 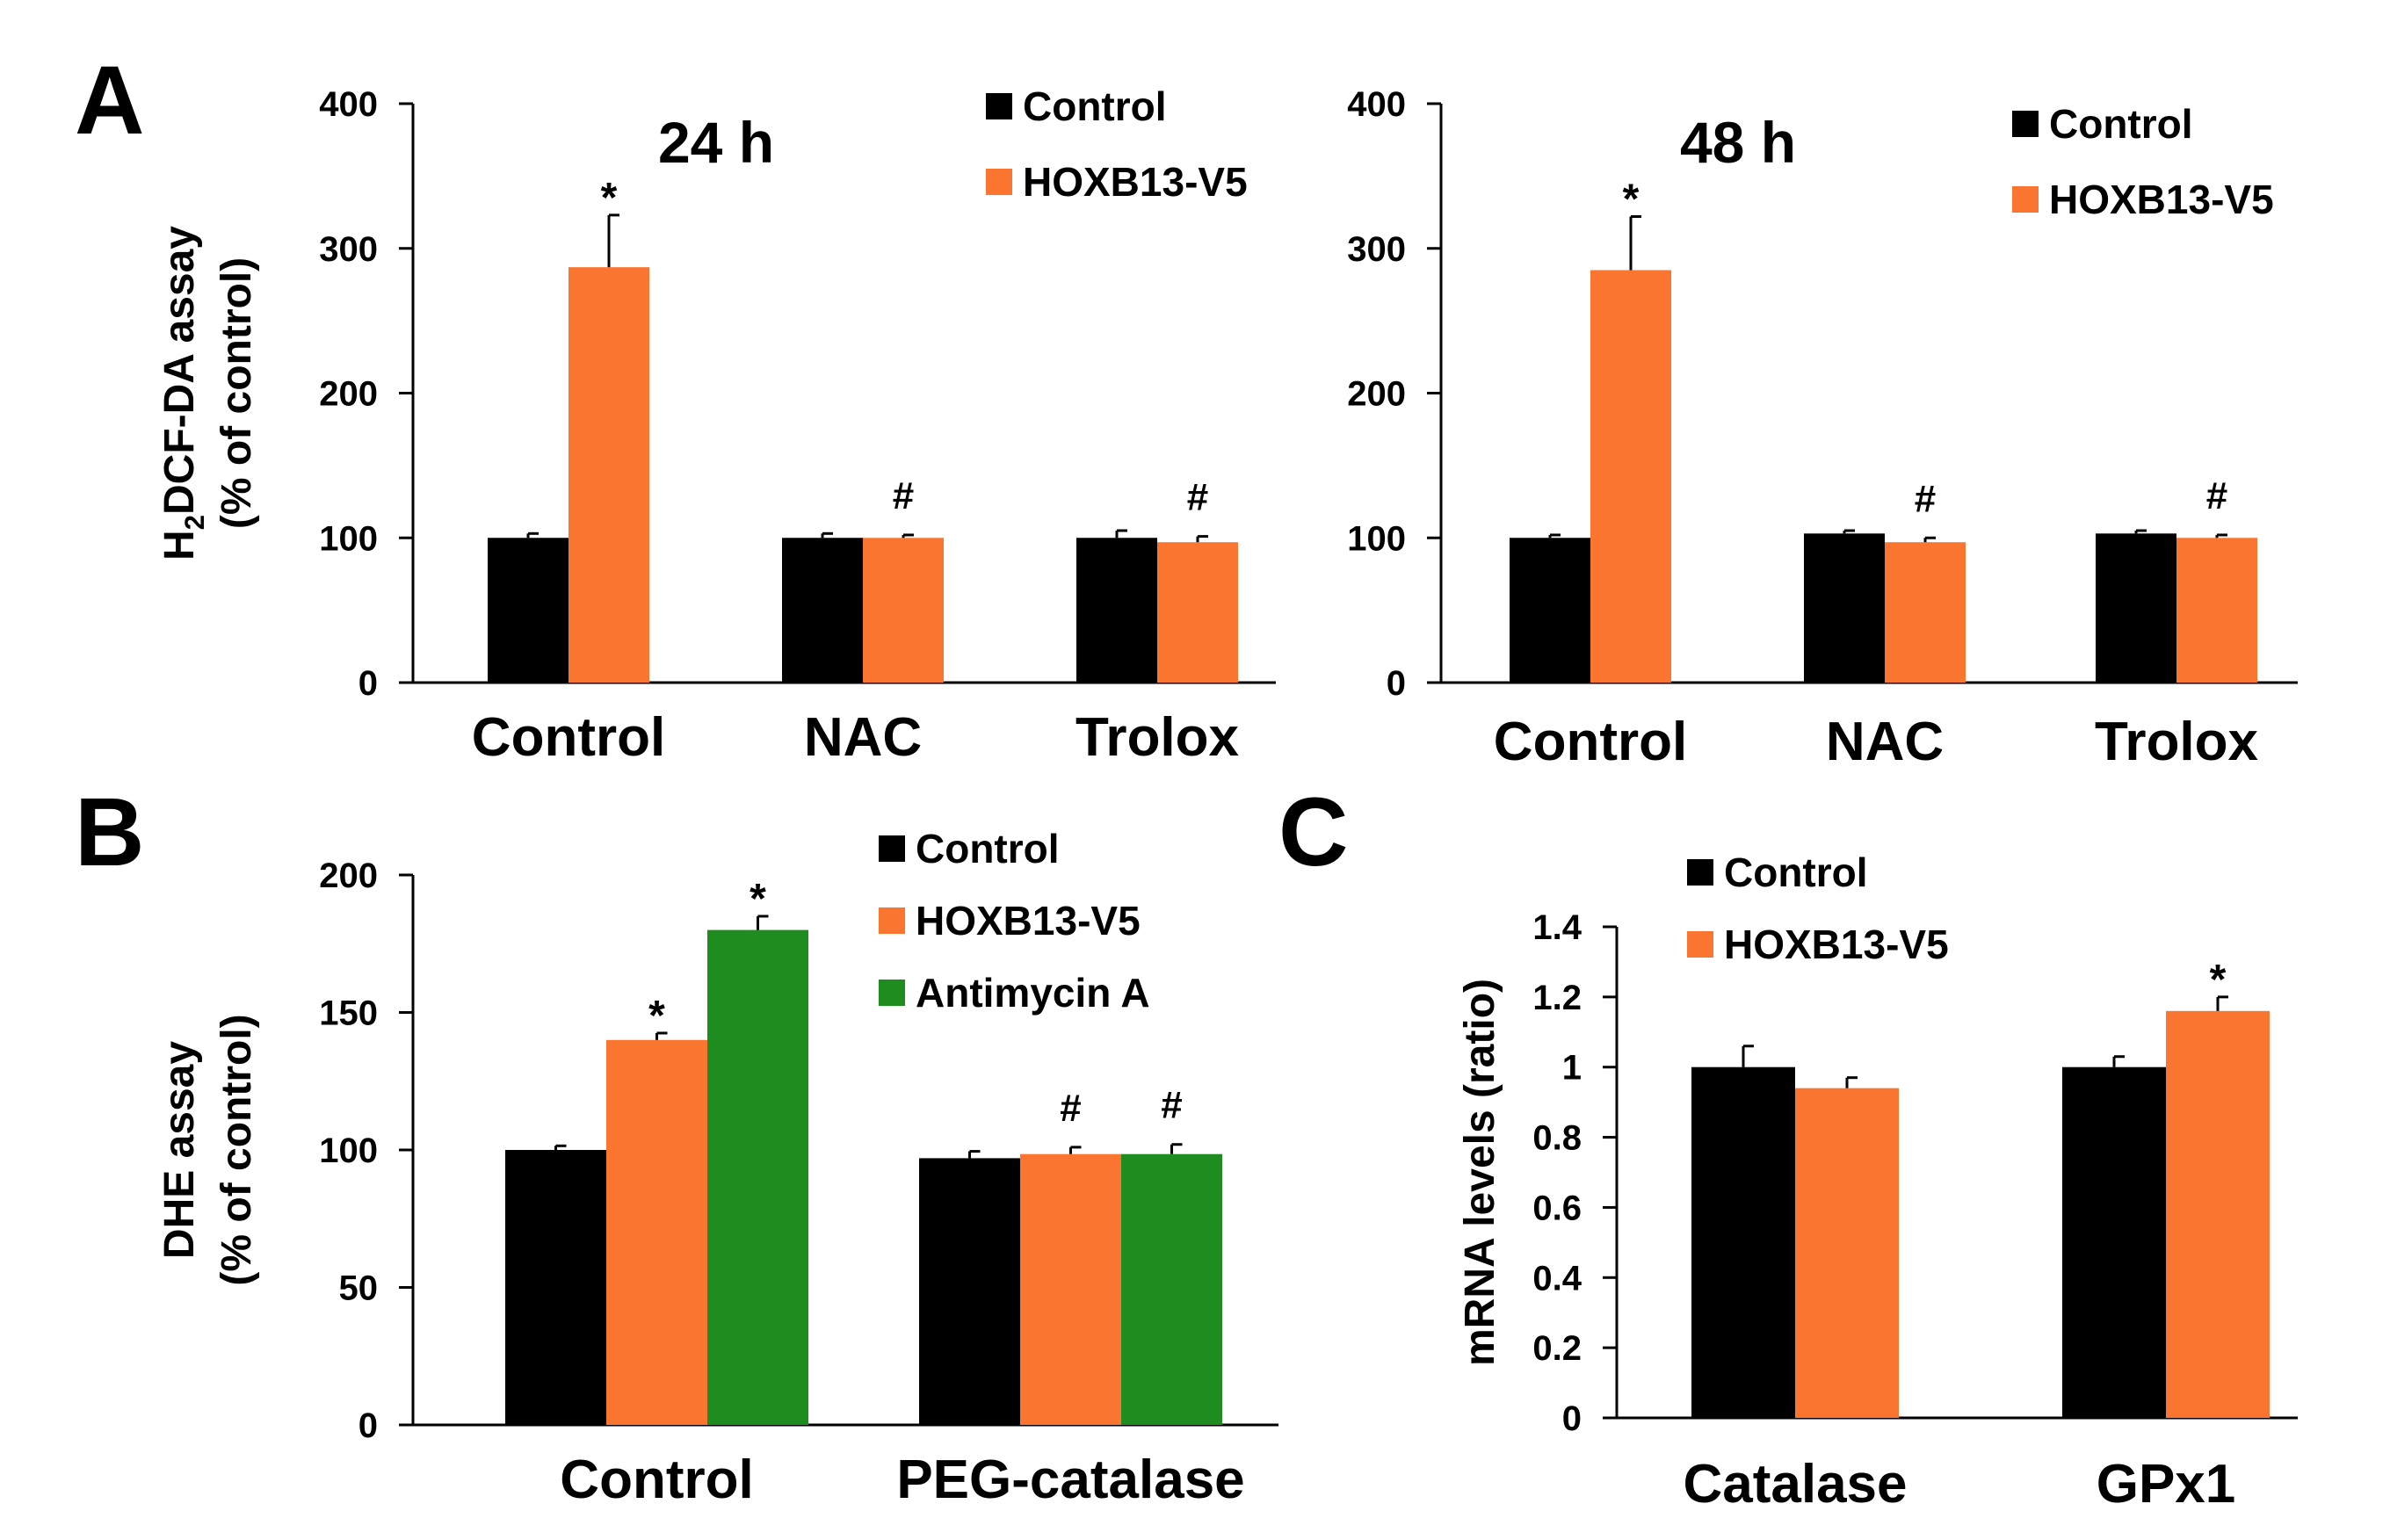 What do you see at coordinates (1557, 1208) in the screenshot?
I see `y-tick-label: 0.6` at bounding box center [1557, 1208].